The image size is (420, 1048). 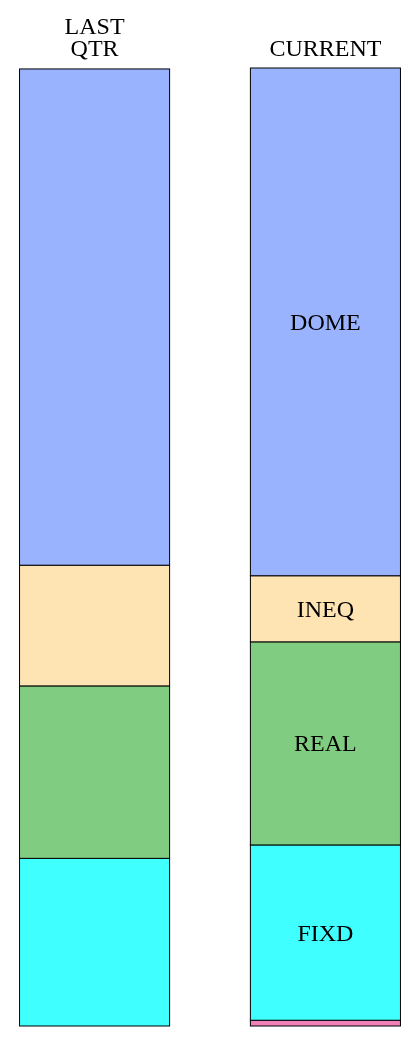 What do you see at coordinates (325, 608) in the screenshot?
I see `series-label: INEQ` at bounding box center [325, 608].